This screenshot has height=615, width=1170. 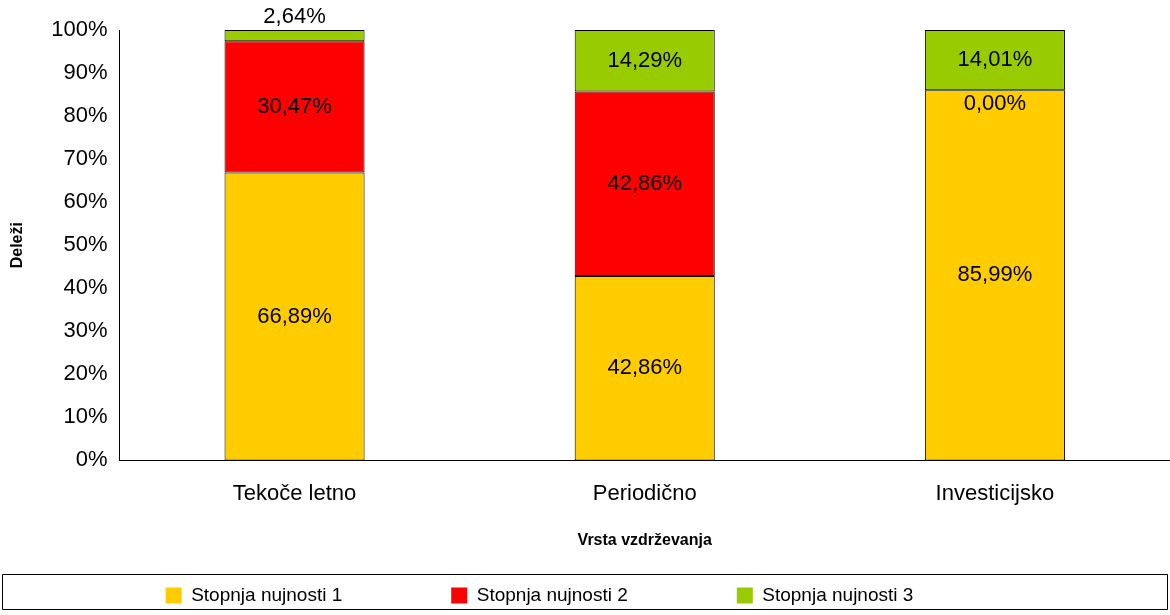 I want to click on data-label: 0,00%, so click(x=995, y=103).